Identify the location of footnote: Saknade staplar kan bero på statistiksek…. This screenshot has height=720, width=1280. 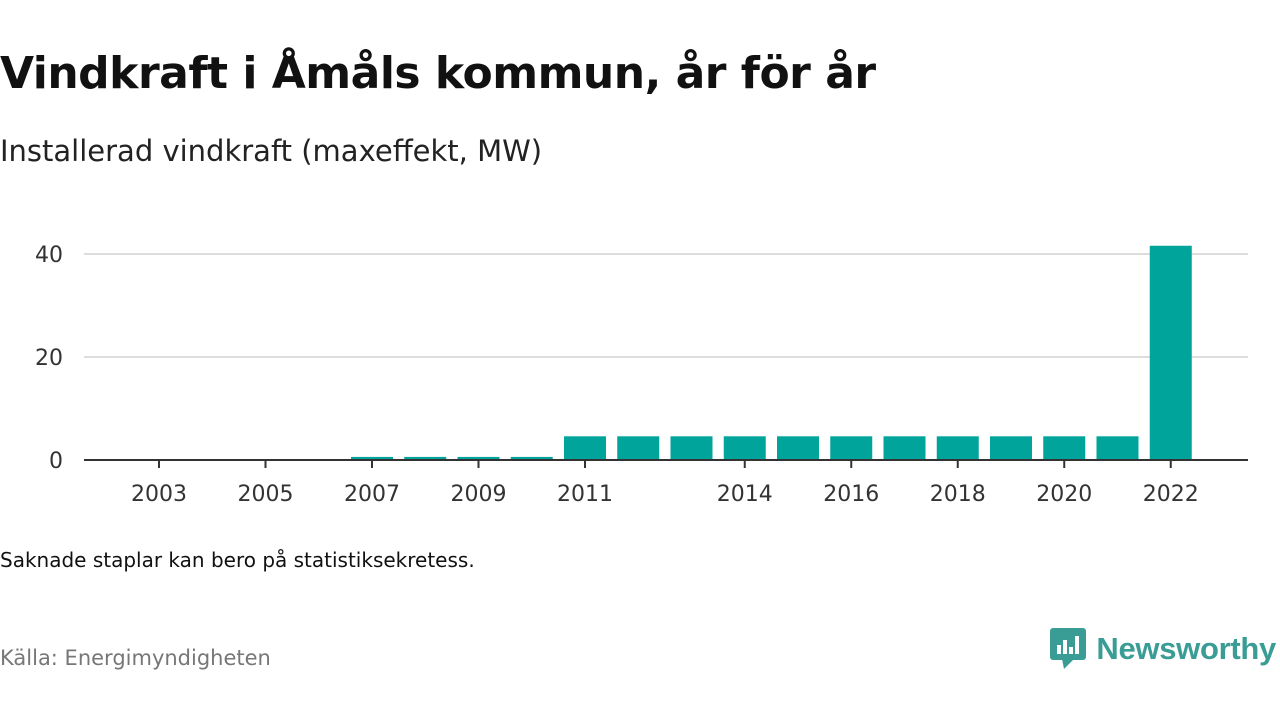
(237, 560).